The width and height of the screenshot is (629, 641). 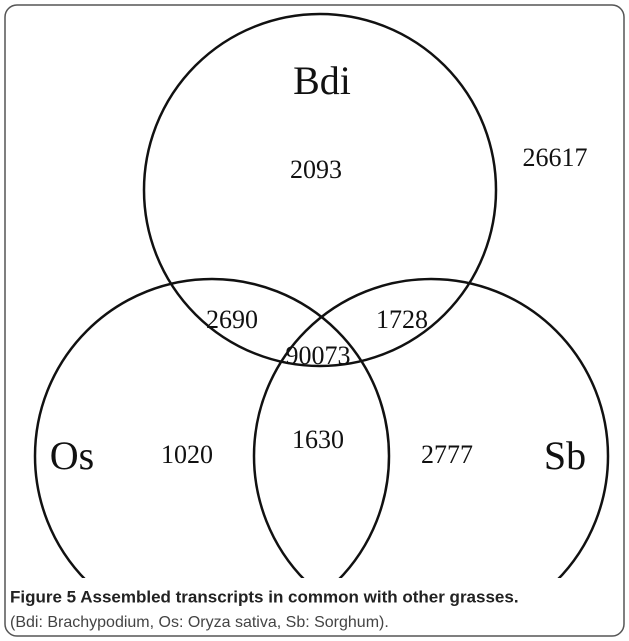 What do you see at coordinates (402, 319) in the screenshot?
I see `region-count: 1728` at bounding box center [402, 319].